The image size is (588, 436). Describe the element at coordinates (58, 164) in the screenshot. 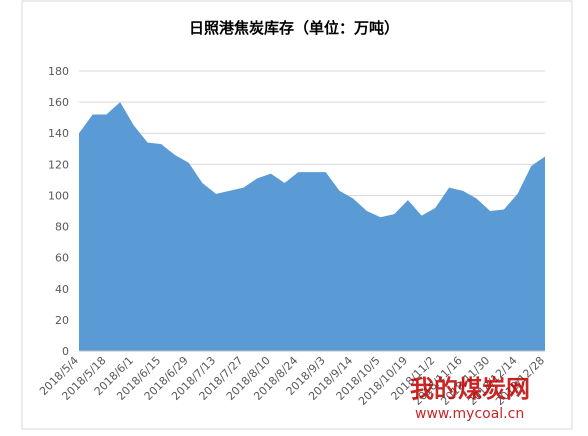

I see `y-tick-label: 120` at that location.